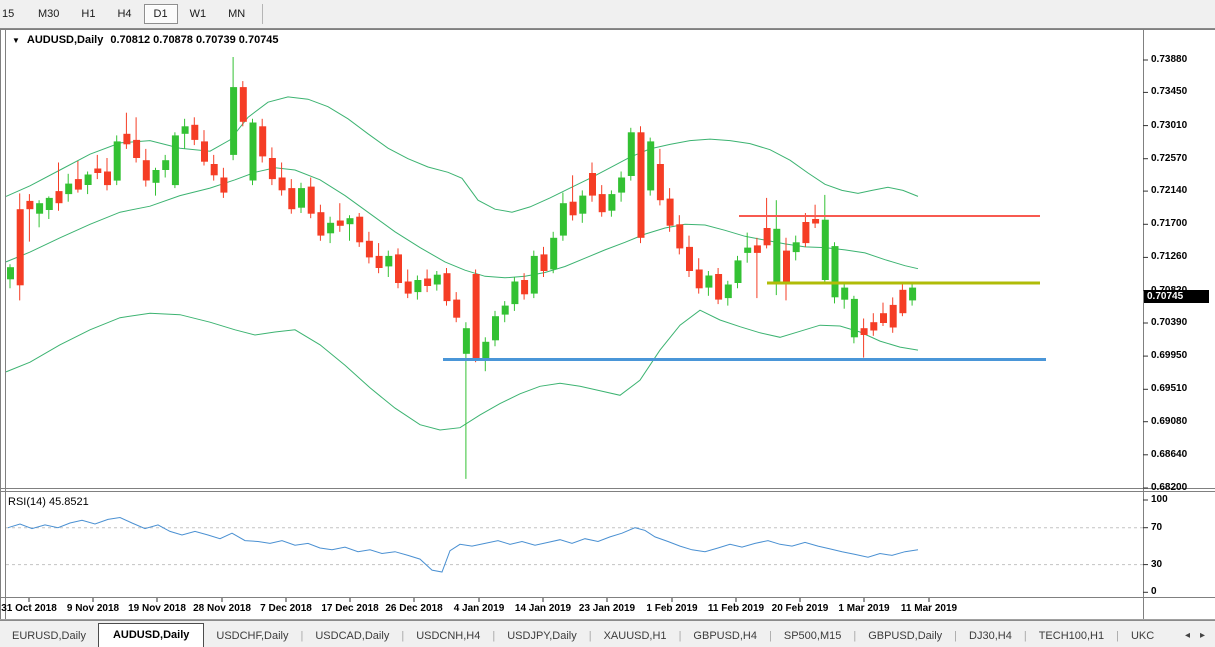 The height and width of the screenshot is (647, 1215). I want to click on date-axis-label: 1 Mar 2019, so click(864, 608).